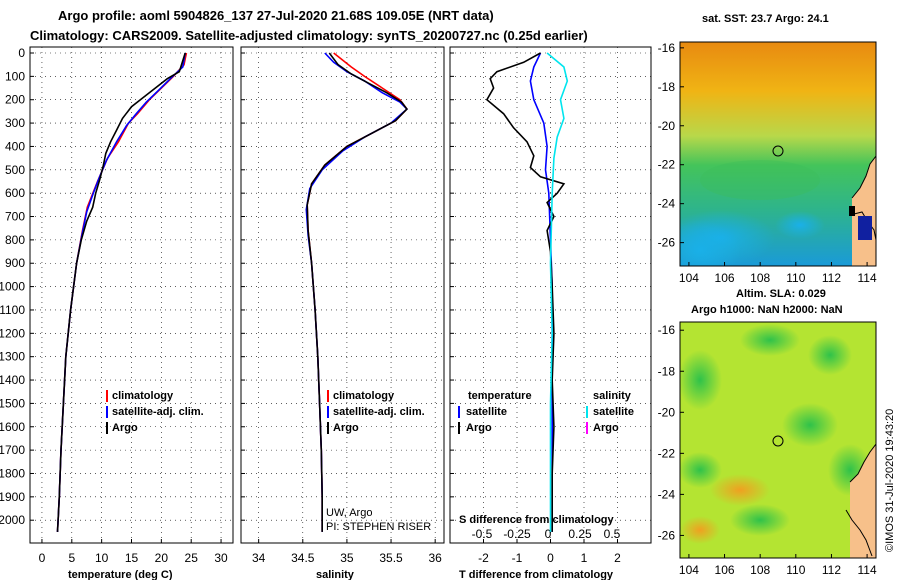 The width and height of the screenshot is (900, 585). What do you see at coordinates (221, 558) in the screenshot?
I see `x-tick-label: 30` at bounding box center [221, 558].